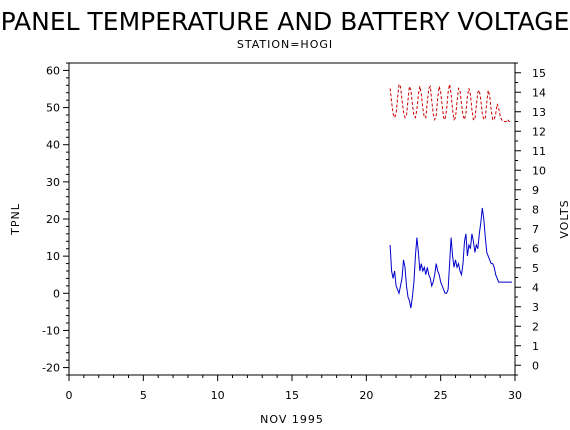 This screenshot has height=430, width=570. Describe the element at coordinates (15, 219) in the screenshot. I see `y-axis-label-left: TPNL` at that location.